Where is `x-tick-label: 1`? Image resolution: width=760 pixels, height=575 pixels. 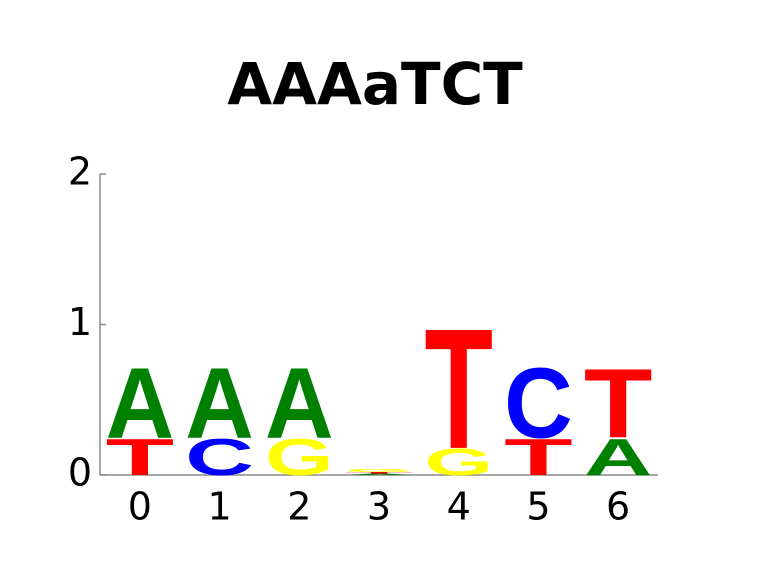 x-tick-label: 1 is located at coordinates (219, 507).